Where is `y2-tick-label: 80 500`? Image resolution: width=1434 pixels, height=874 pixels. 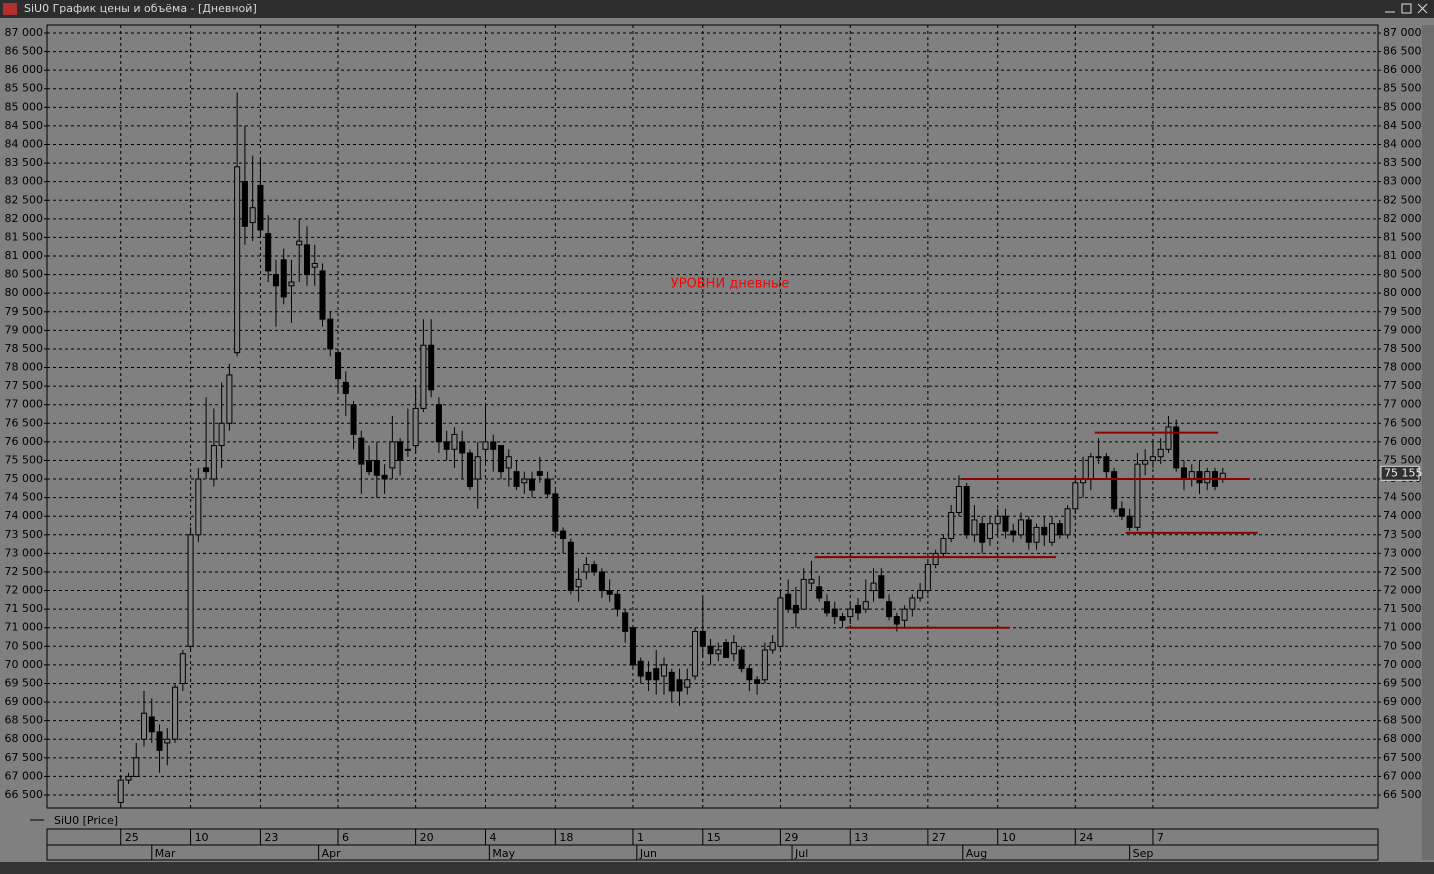
y2-tick-label: 80 500 is located at coordinates (1402, 274).